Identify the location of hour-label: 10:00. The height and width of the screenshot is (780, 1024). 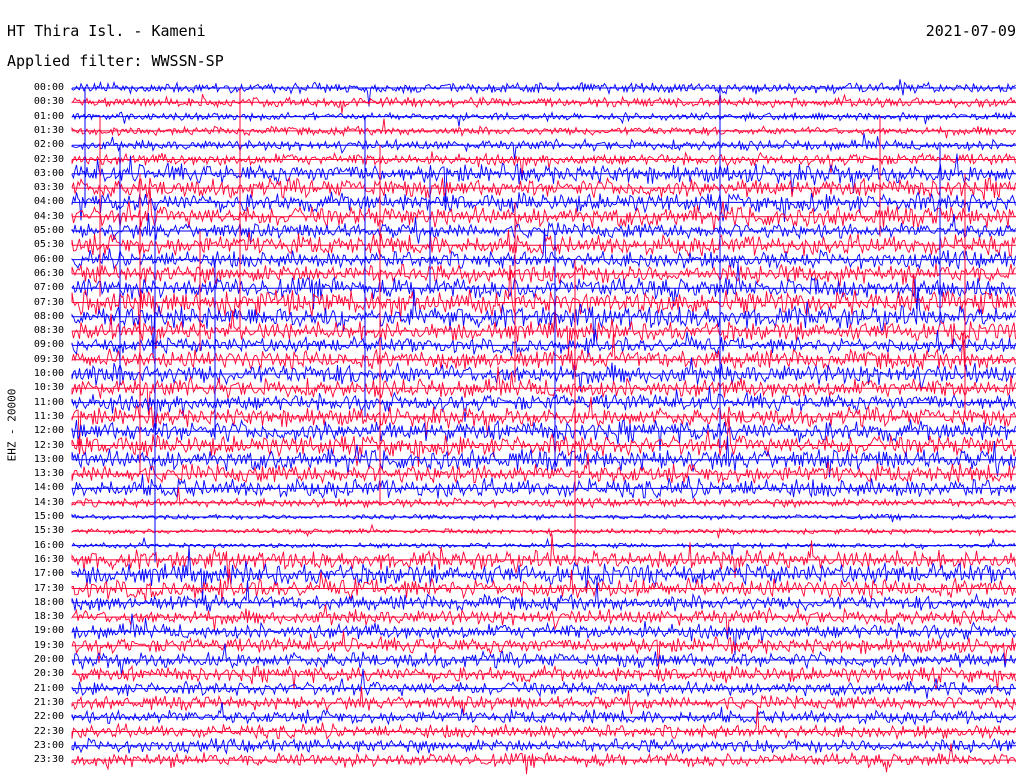
(48, 373).